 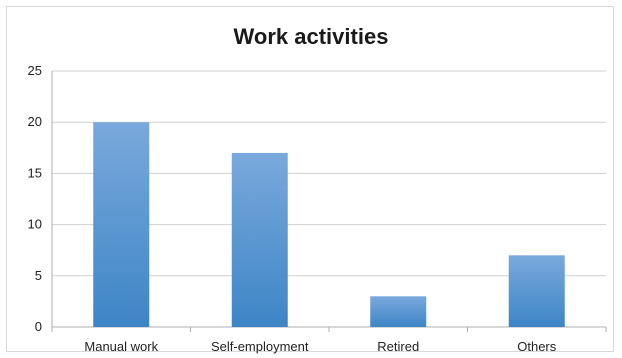 What do you see at coordinates (536, 291) in the screenshot?
I see `bar-others` at bounding box center [536, 291].